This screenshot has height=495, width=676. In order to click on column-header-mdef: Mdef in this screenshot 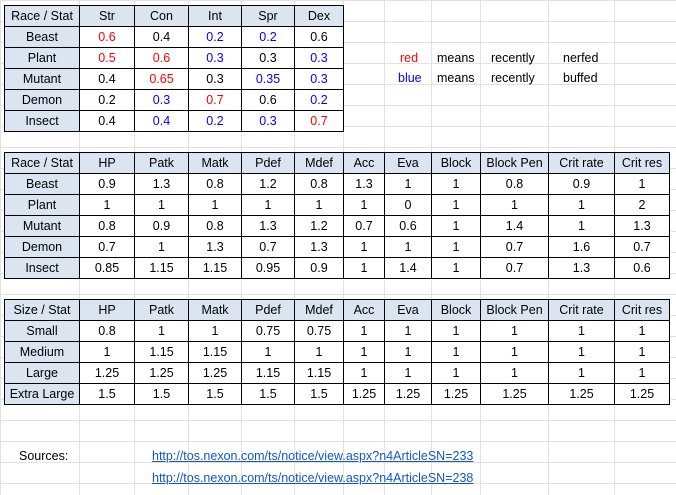, I will do `click(319, 310)`.